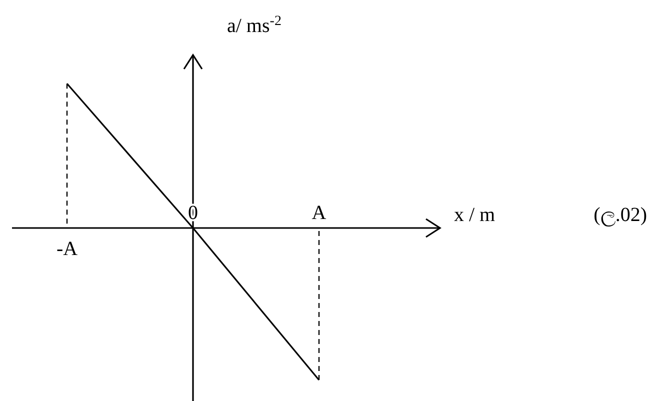 The width and height of the screenshot is (651, 401). What do you see at coordinates (319, 213) in the screenshot?
I see `x-tick-label: A` at bounding box center [319, 213].